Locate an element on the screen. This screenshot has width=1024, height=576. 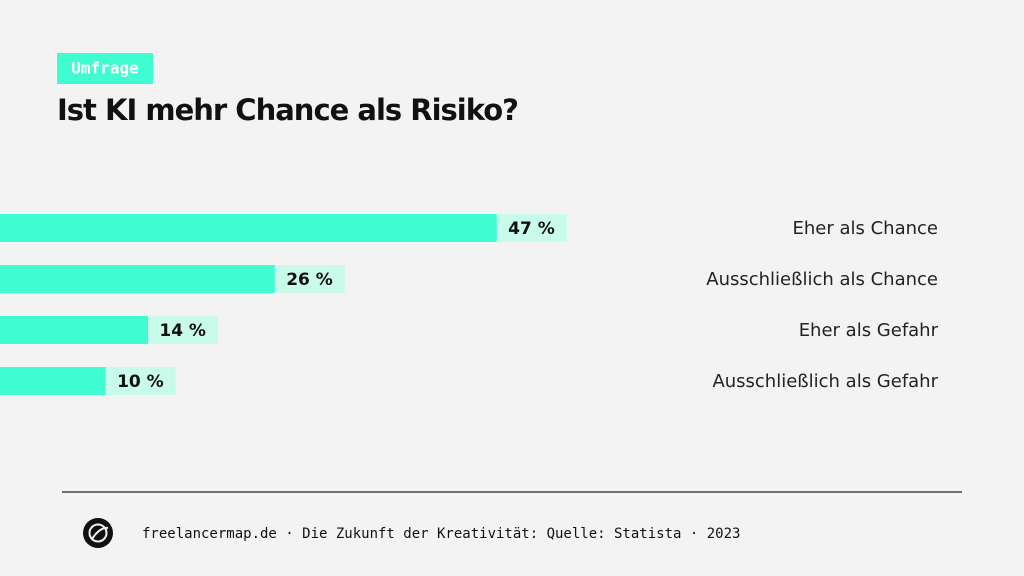
value-label: 14 % is located at coordinates (182, 331).